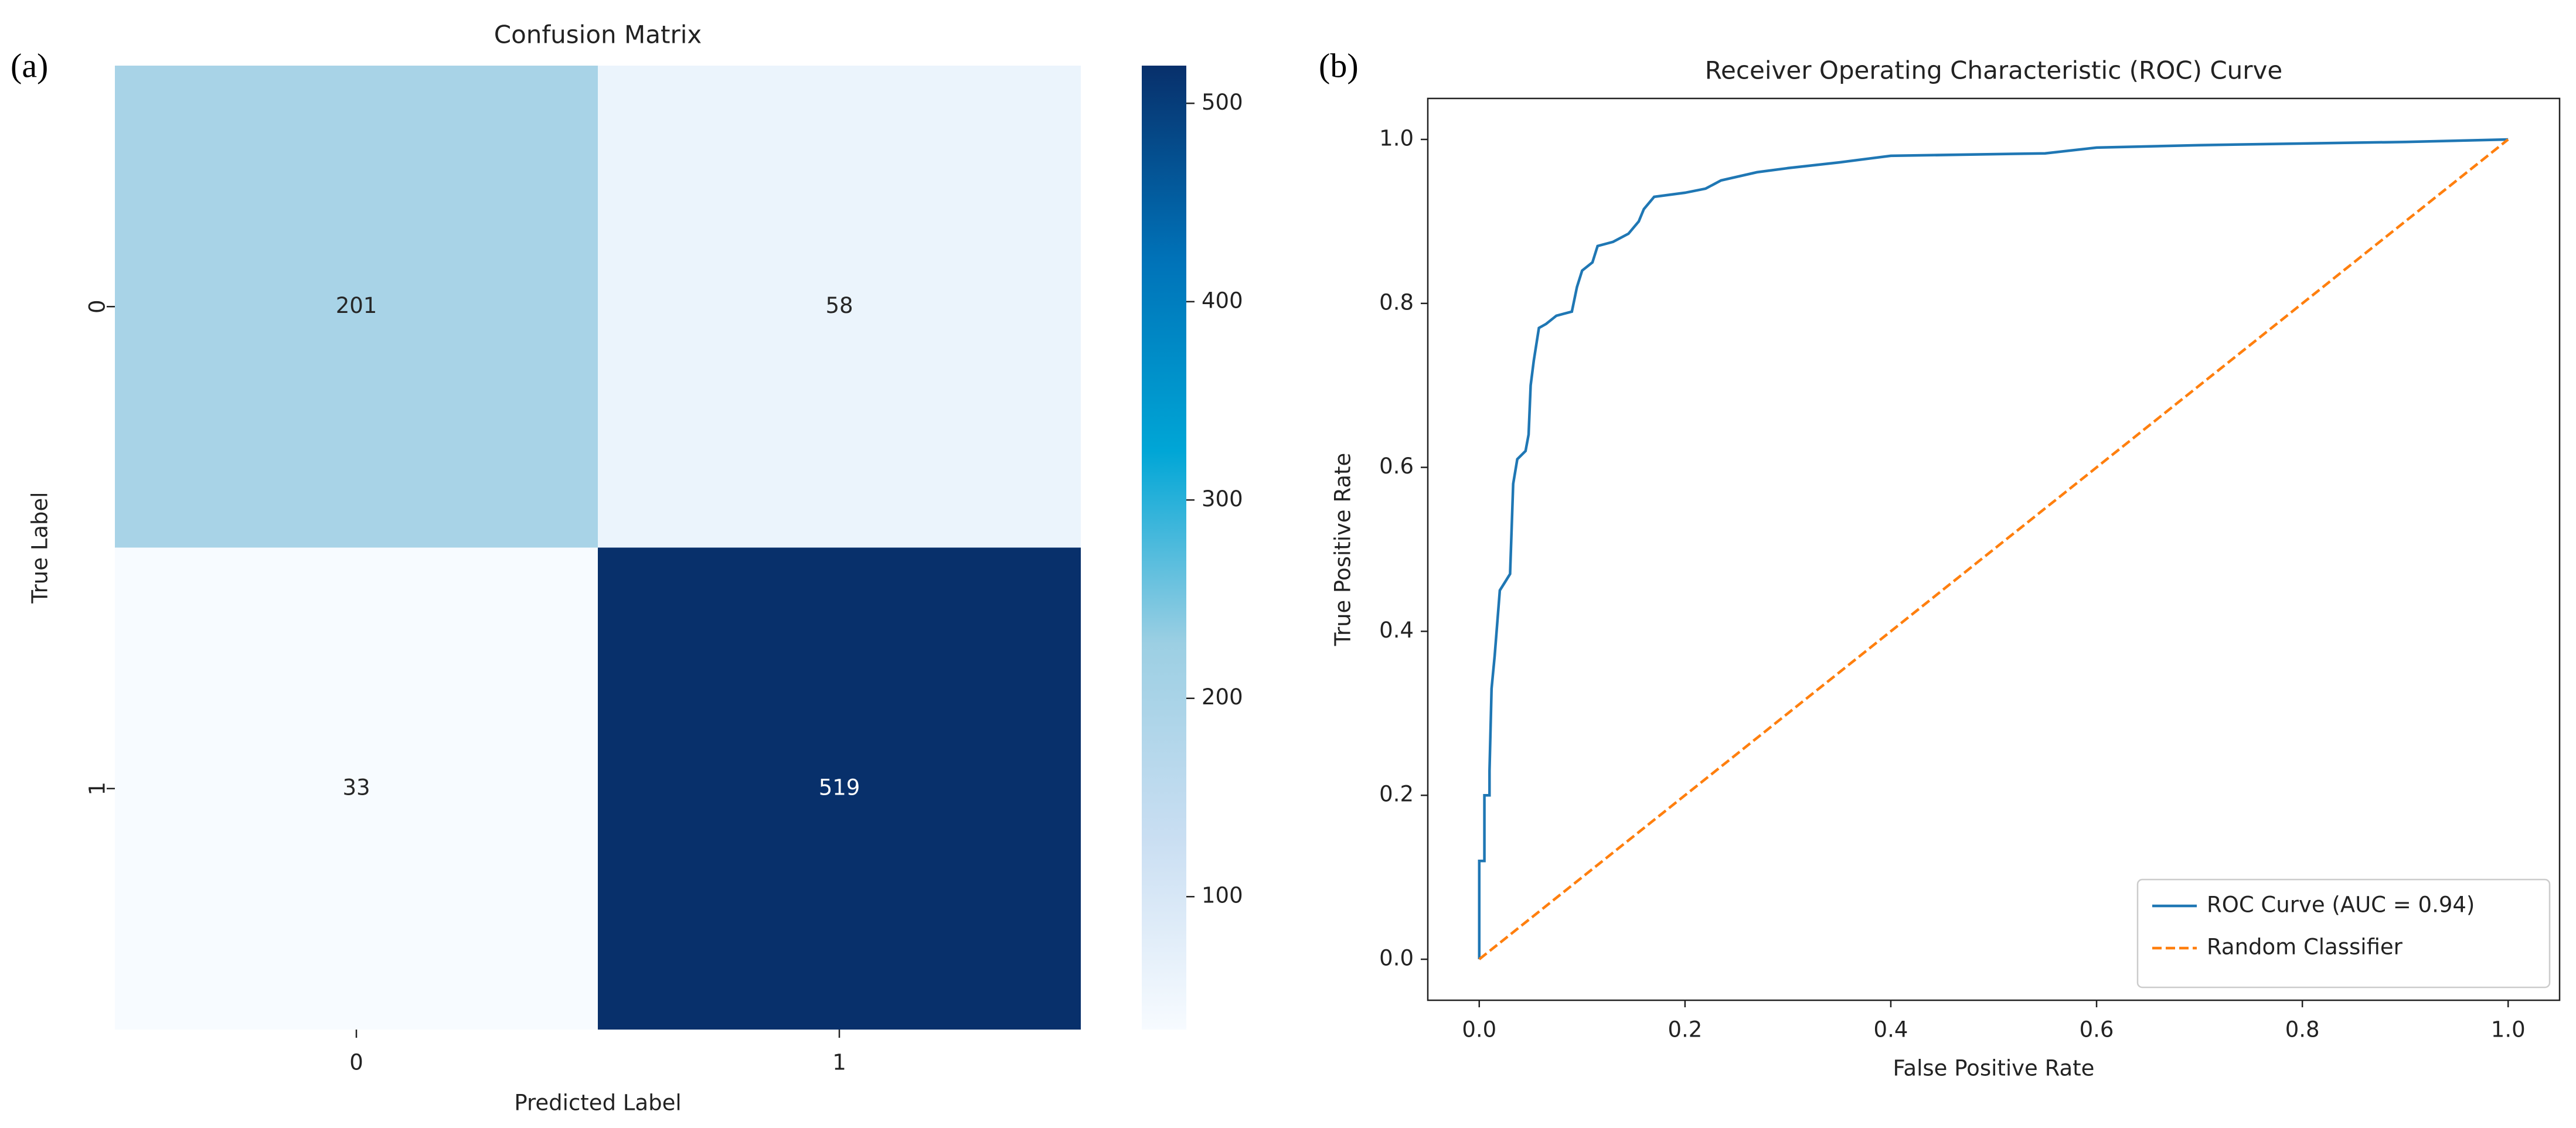 The image size is (2576, 1128). Describe the element at coordinates (1685, 1029) in the screenshot. I see `x-tick-label: 0.2` at that location.